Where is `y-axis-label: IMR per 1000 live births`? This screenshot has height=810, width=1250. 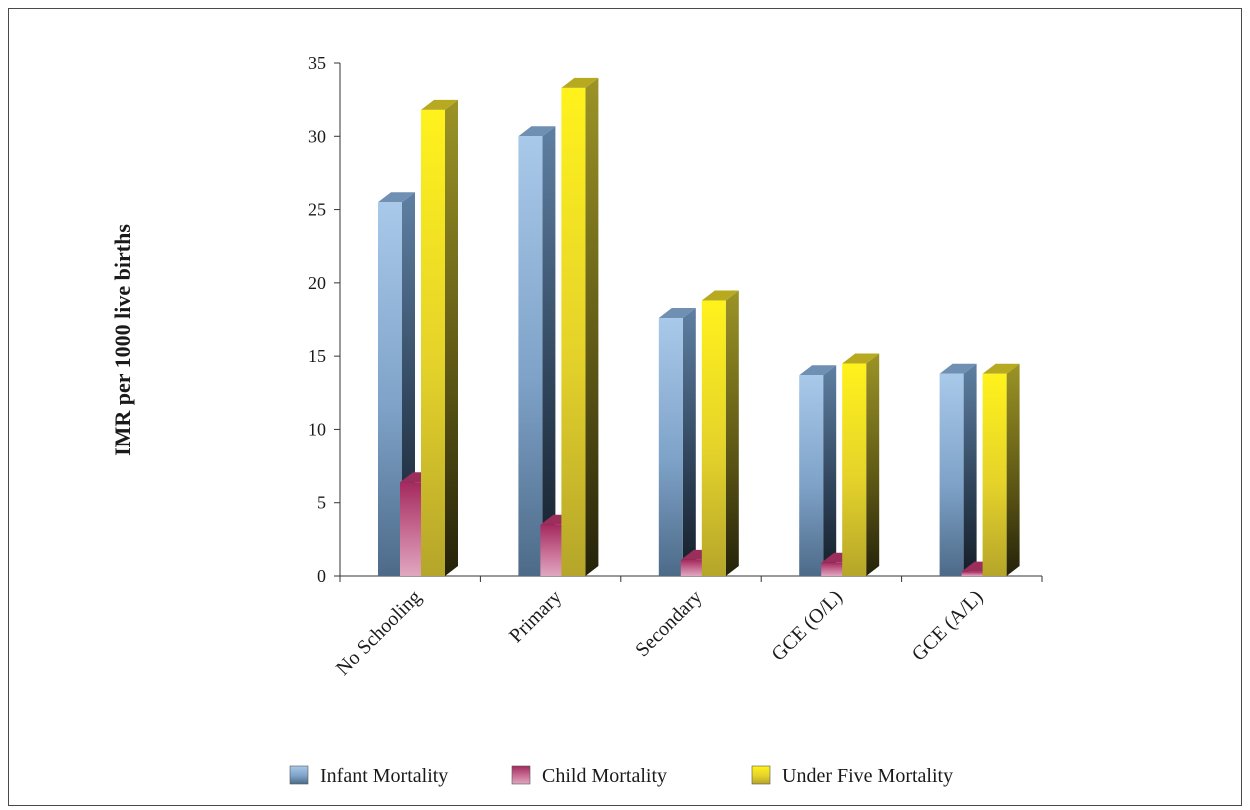 y-axis-label: IMR per 1000 live births is located at coordinates (122, 340).